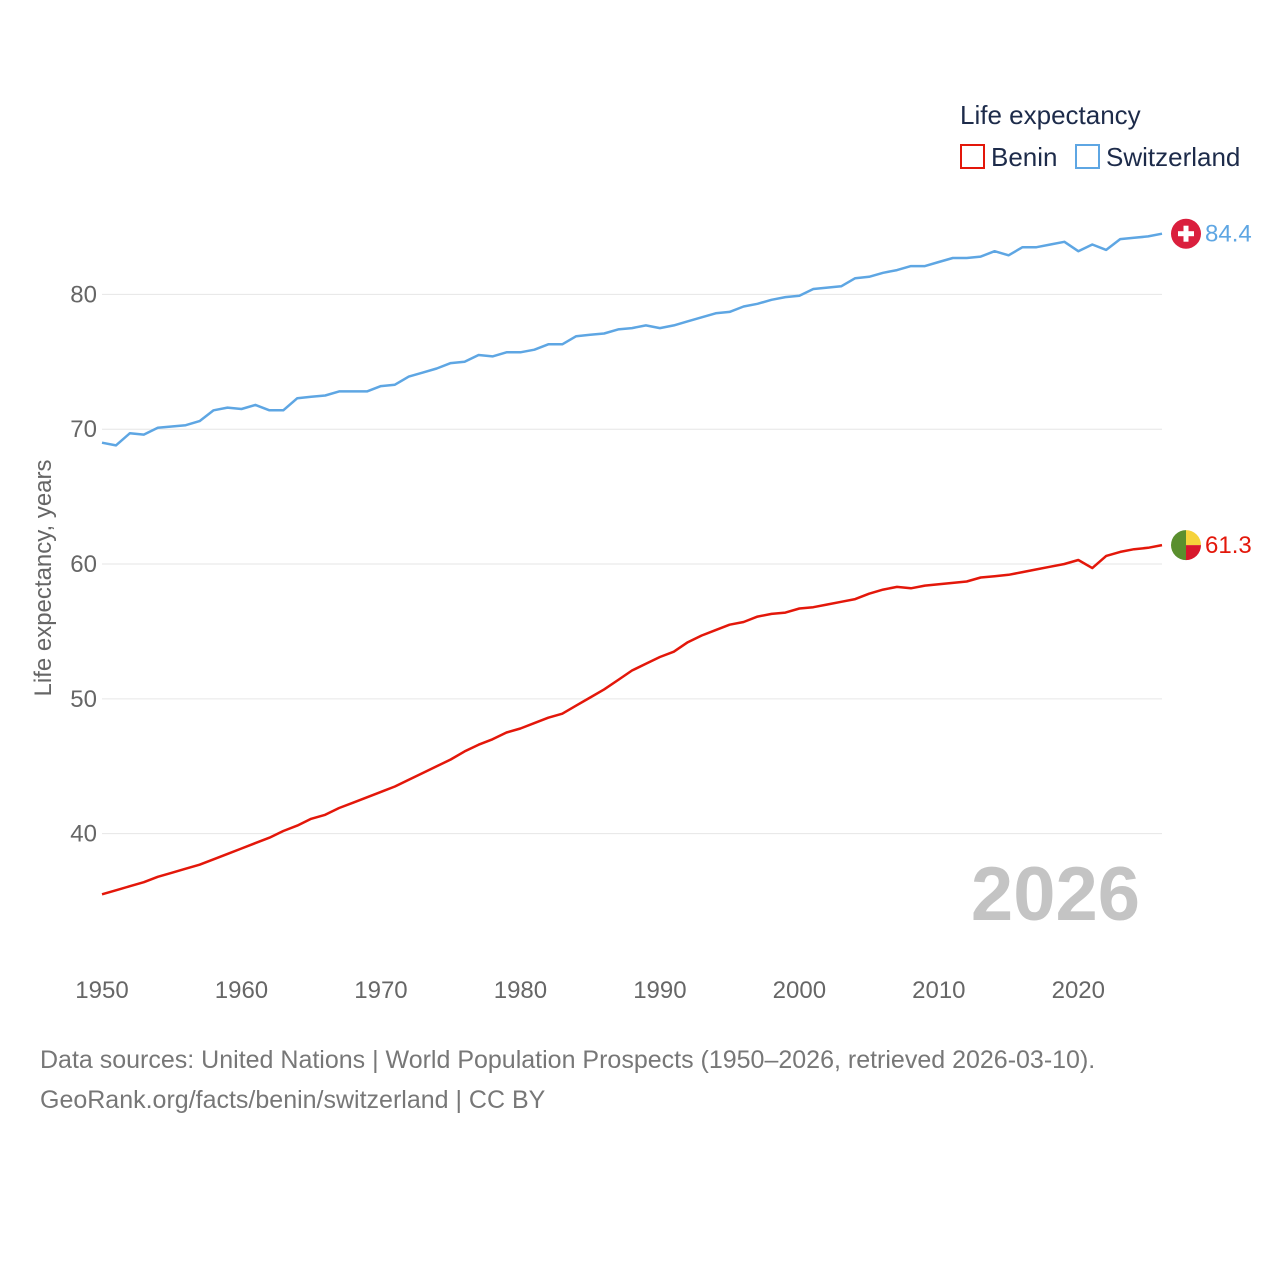  I want to click on series-endpoints: 61.3 84.4, so click(1211, 389).